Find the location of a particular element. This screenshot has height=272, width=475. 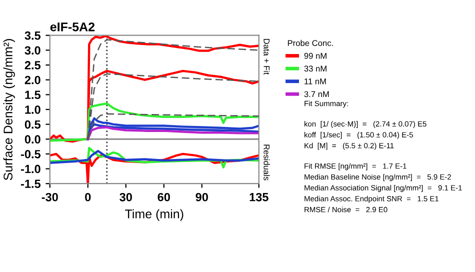

x-tick-label: 135 is located at coordinates (259, 197).